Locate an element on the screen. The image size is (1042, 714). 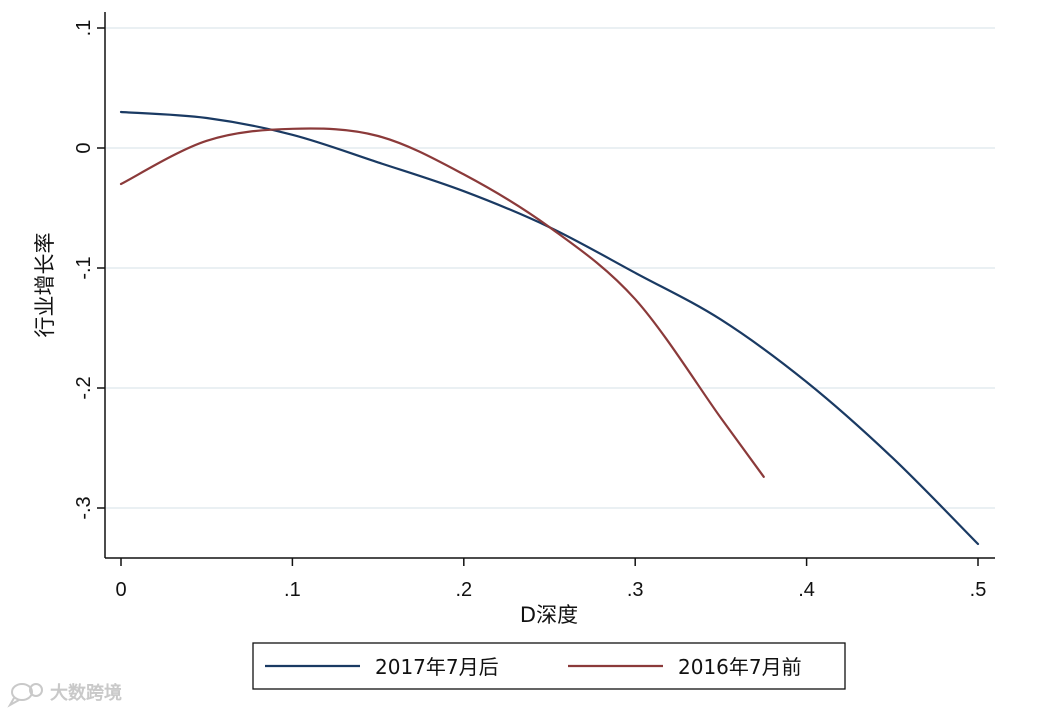
speech-bubble-logo-icon is located at coordinates (25, 695).